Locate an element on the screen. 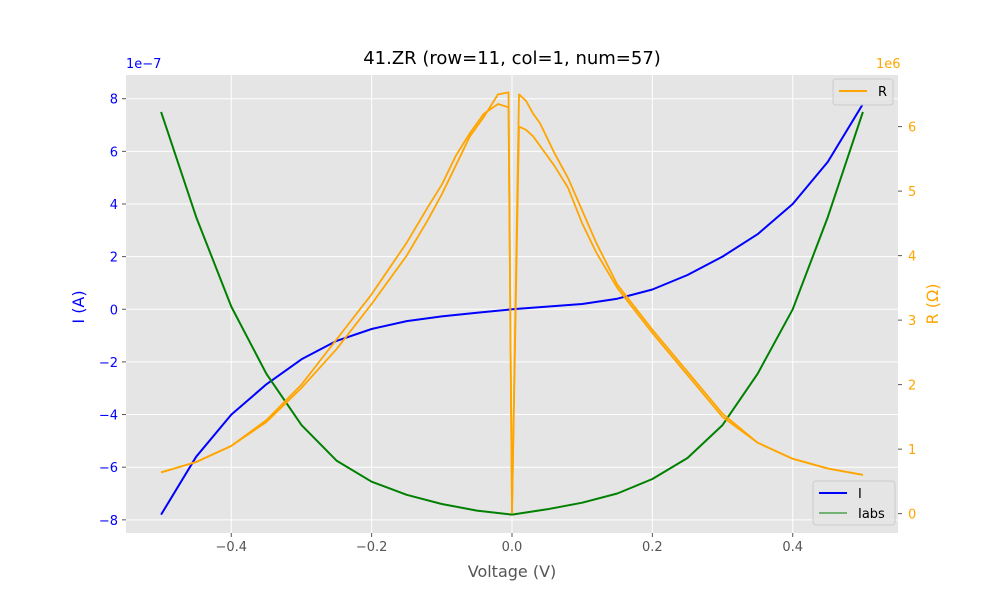  right-tick-label: 0 is located at coordinates (912, 515).